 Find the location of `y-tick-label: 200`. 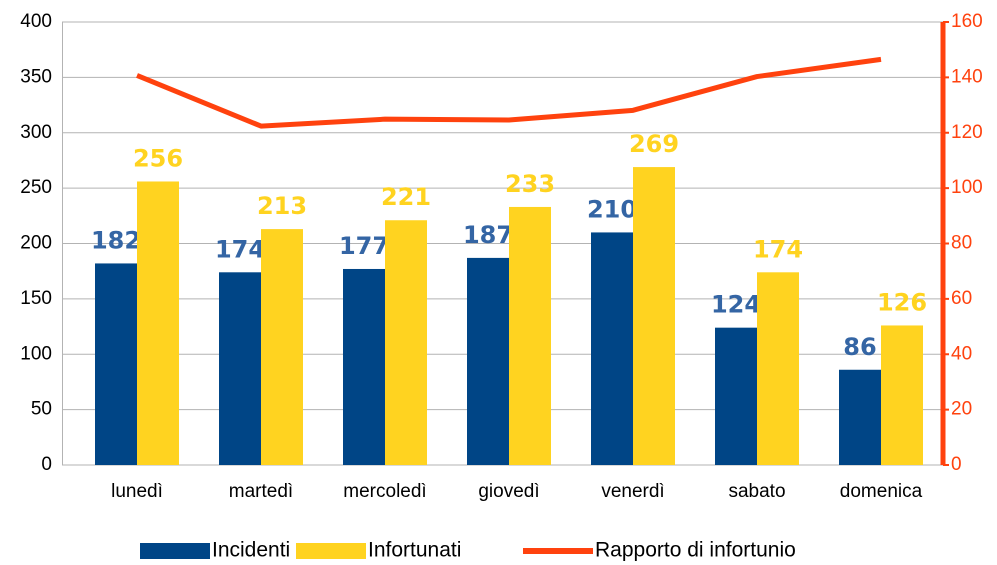

y-tick-label: 200 is located at coordinates (36, 243).